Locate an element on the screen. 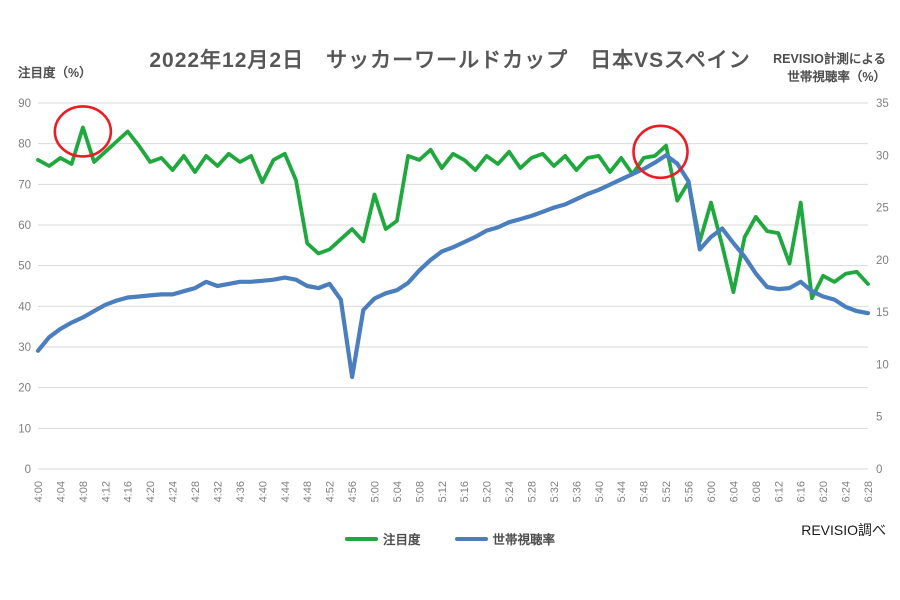 The width and height of the screenshot is (900, 600). x-tick-label: 5:52 is located at coordinates (667, 491).